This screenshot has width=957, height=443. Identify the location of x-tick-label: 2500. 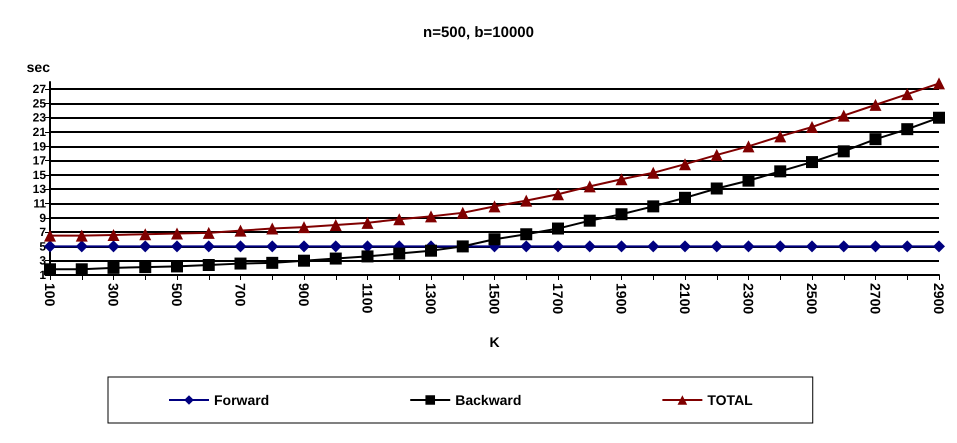
(812, 298).